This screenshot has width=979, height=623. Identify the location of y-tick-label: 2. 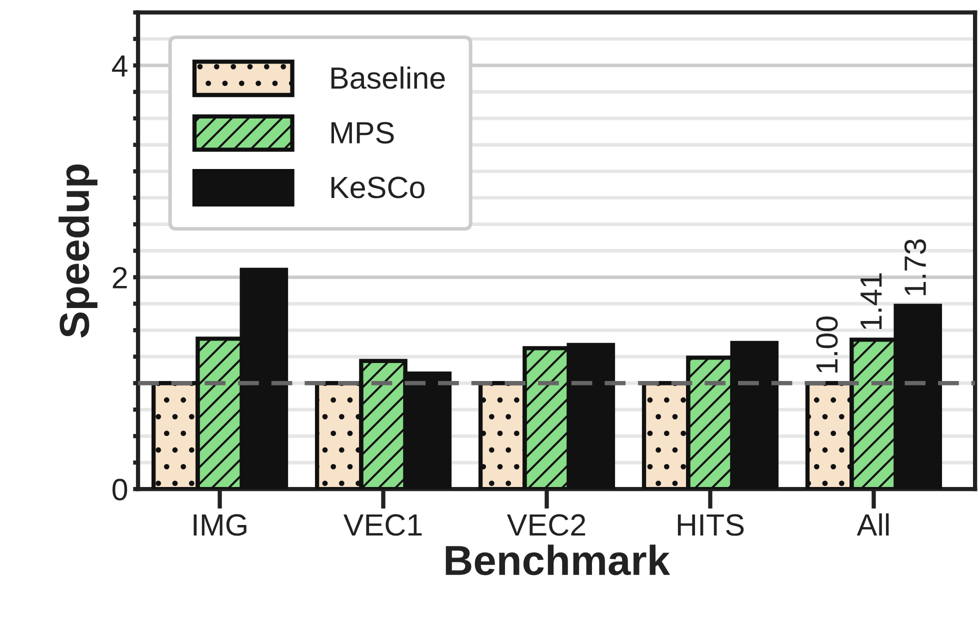
(119, 277).